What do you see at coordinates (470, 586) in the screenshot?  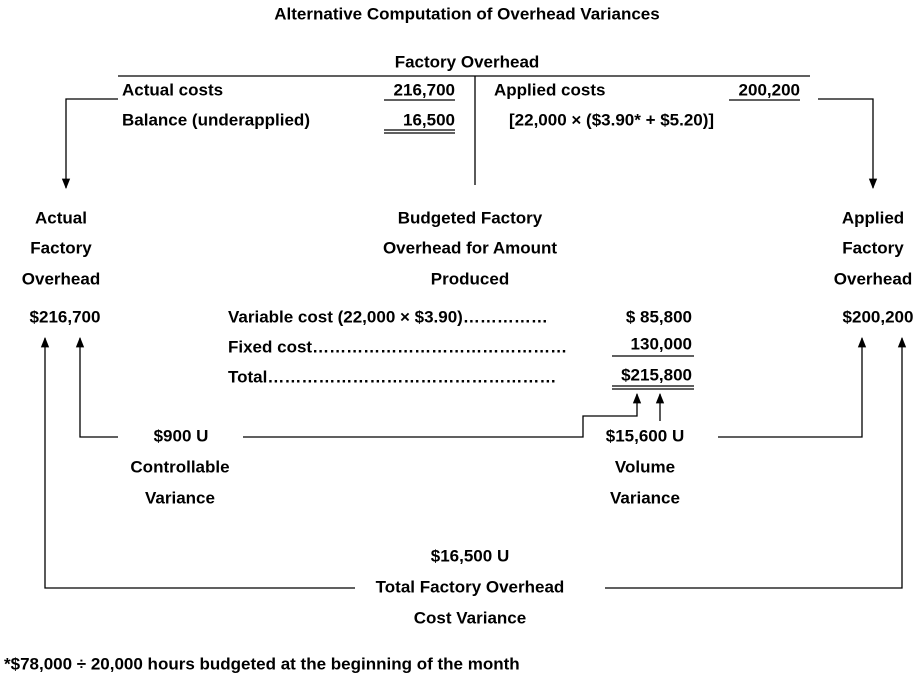 I see `total-label: Total Factory Overhead` at bounding box center [470, 586].